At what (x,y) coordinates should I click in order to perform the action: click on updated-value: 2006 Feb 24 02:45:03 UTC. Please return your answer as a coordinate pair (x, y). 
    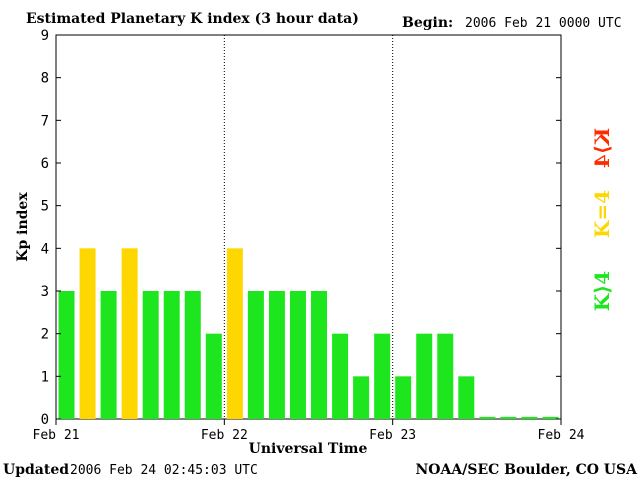
    Looking at the image, I should click on (164, 470).